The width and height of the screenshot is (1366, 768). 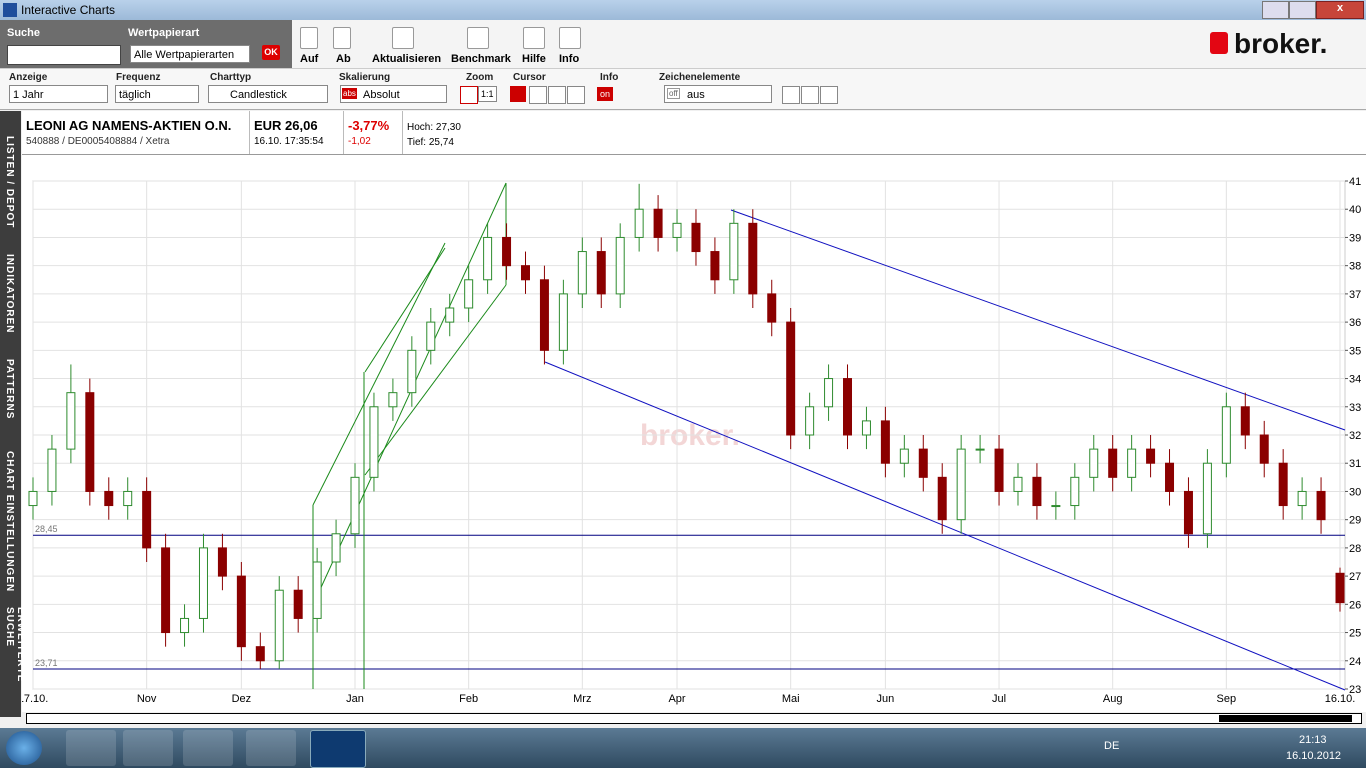 What do you see at coordinates (271, 52) in the screenshot?
I see `ok-button: OK` at bounding box center [271, 52].